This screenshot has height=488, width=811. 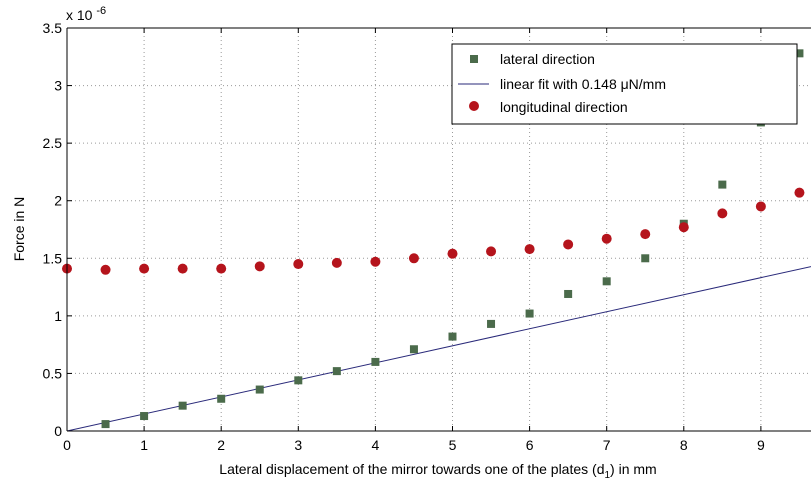 I want to click on y-multiplier-exp: -6, so click(x=101, y=11).